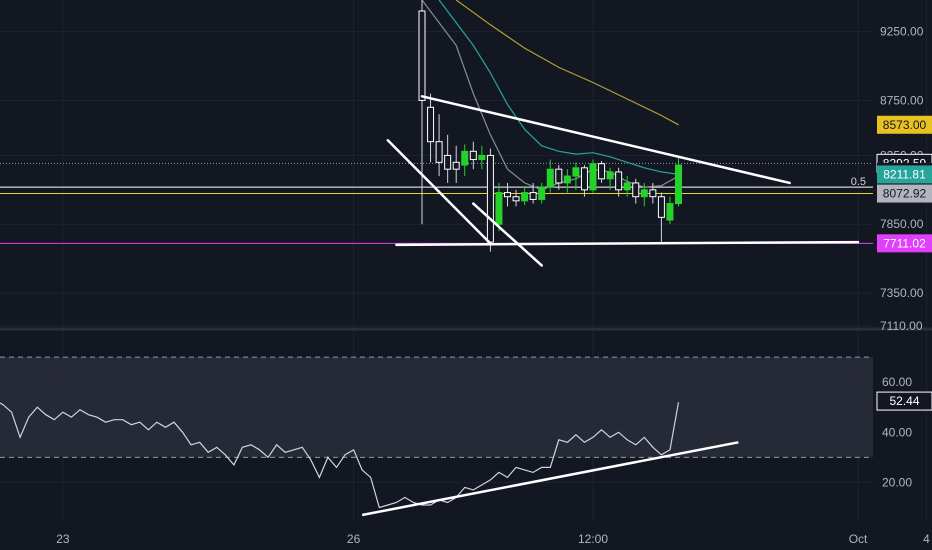 Image resolution: width=932 pixels, height=550 pixels. I want to click on rsi-tick-label: 20.00, so click(897, 482).